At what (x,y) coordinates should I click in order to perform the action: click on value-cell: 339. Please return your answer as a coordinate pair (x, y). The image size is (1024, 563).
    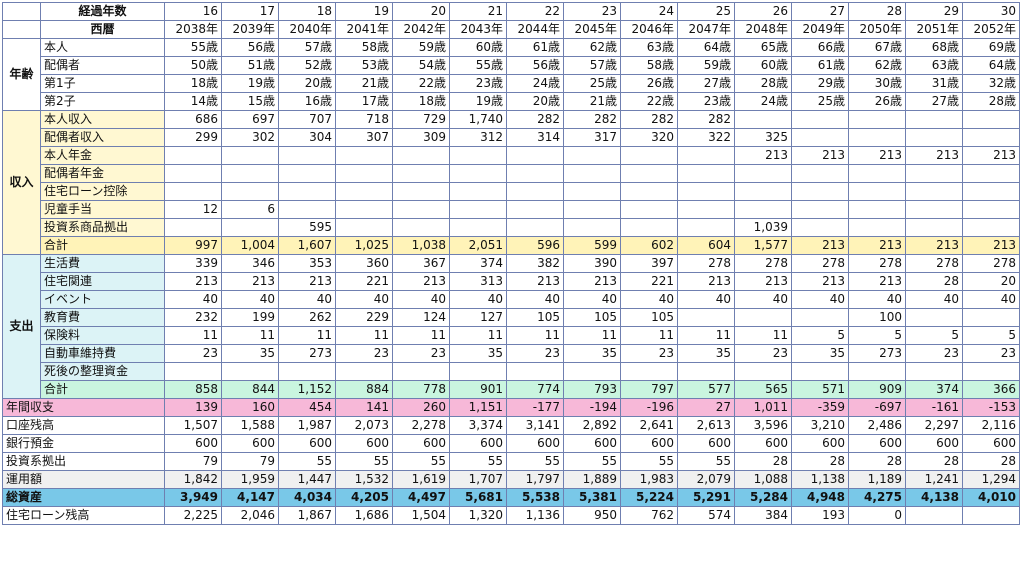
    Looking at the image, I should click on (193, 263).